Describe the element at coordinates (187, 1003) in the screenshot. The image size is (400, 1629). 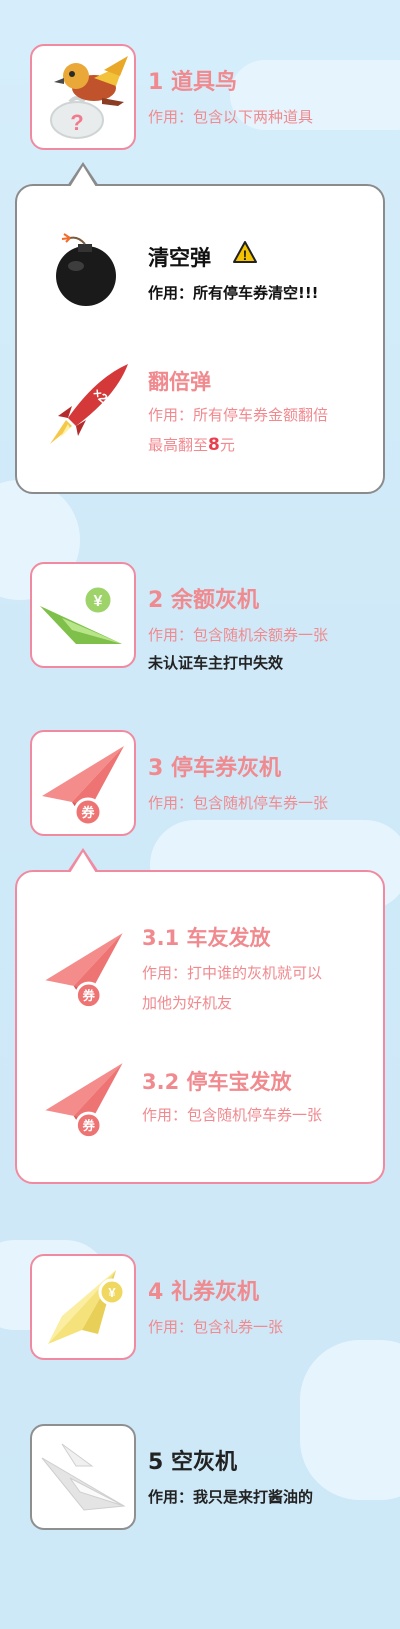
I see `coupon-source-description-2: 加他为好机友` at that location.